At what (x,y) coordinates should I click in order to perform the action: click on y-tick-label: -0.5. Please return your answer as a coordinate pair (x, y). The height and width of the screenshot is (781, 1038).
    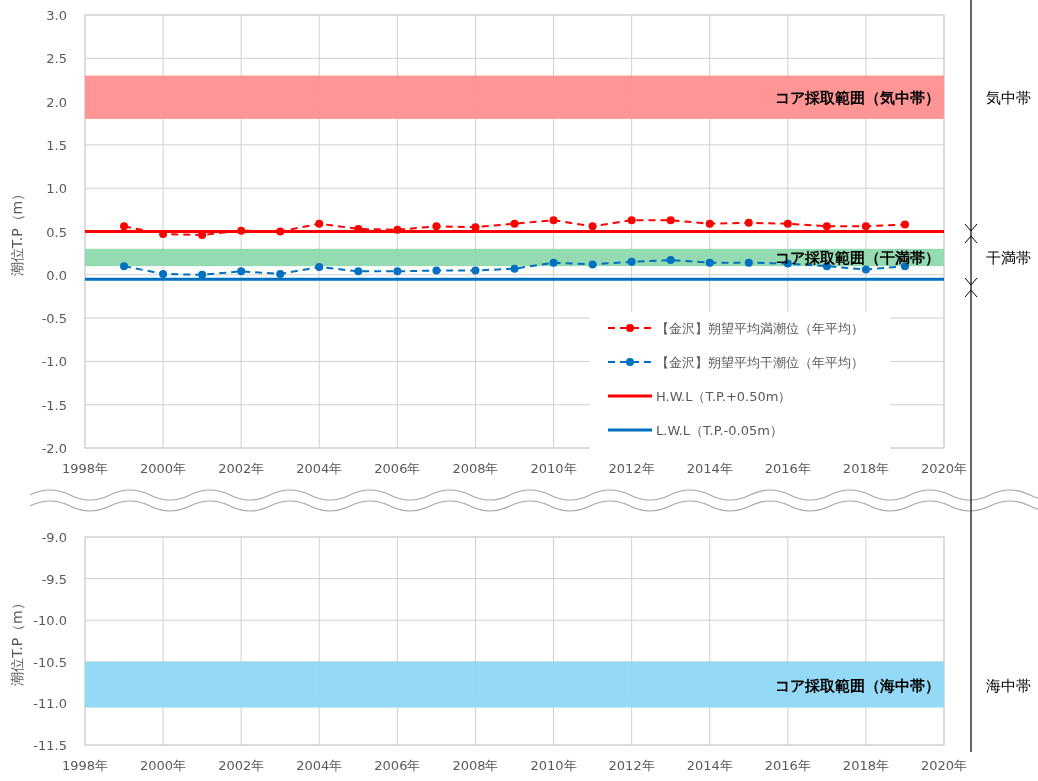
    Looking at the image, I should click on (54, 319).